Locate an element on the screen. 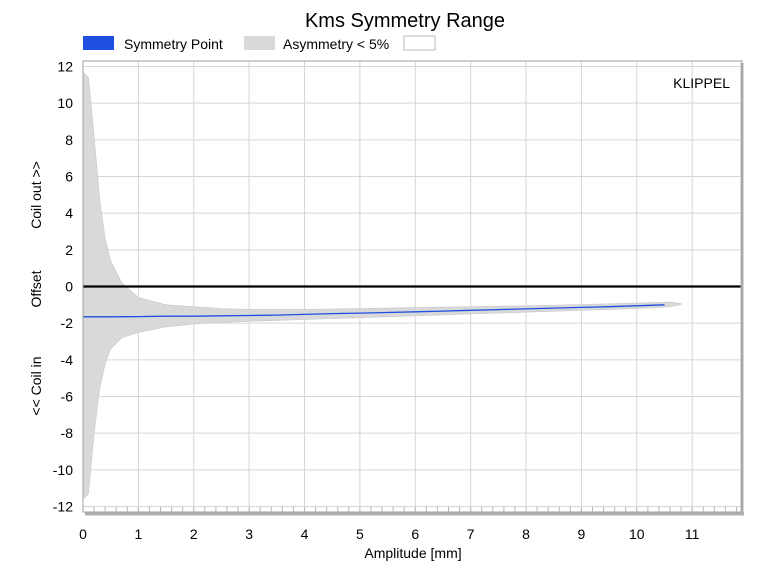 This screenshot has width=765, height=572. x-tick-label: 6 is located at coordinates (415, 534).